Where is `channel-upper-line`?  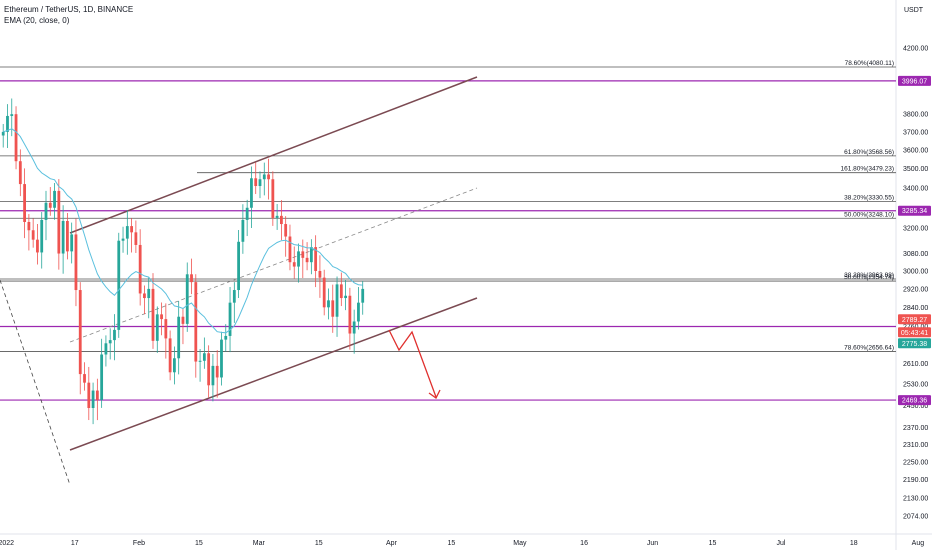 channel-upper-line is located at coordinates (273, 155).